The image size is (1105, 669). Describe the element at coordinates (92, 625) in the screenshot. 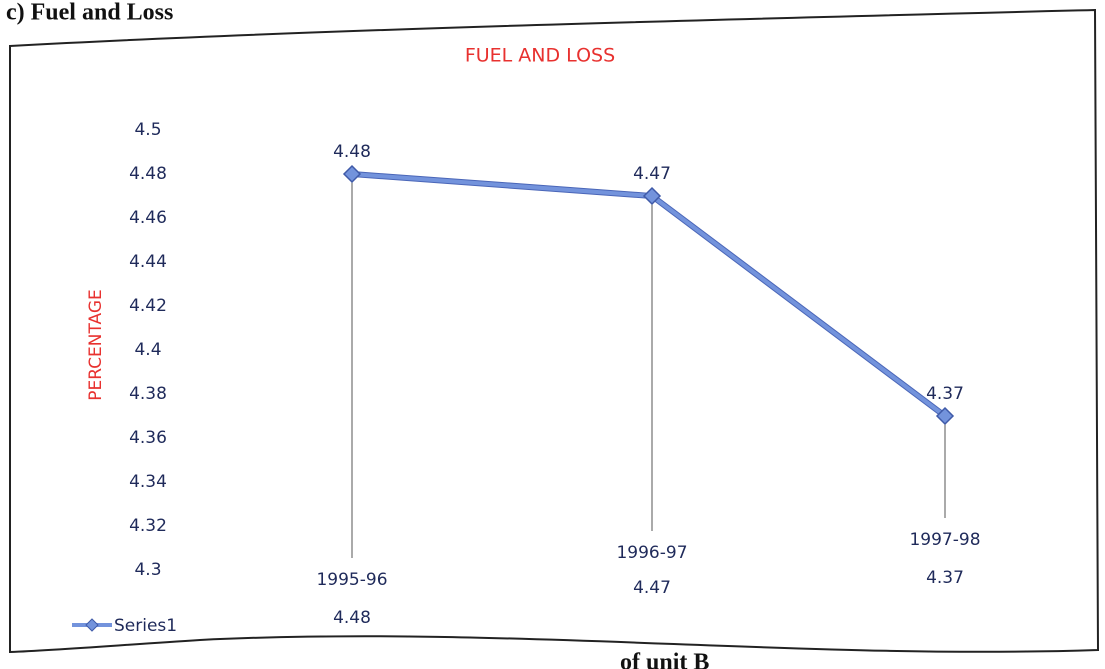

I see `legend-marker` at that location.